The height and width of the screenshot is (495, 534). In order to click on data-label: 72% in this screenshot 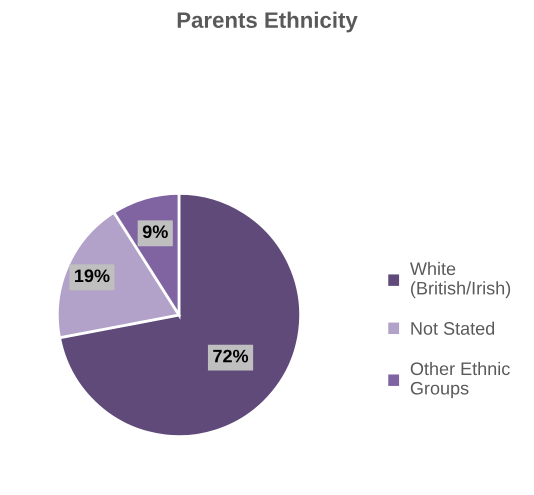, I will do `click(230, 356)`.